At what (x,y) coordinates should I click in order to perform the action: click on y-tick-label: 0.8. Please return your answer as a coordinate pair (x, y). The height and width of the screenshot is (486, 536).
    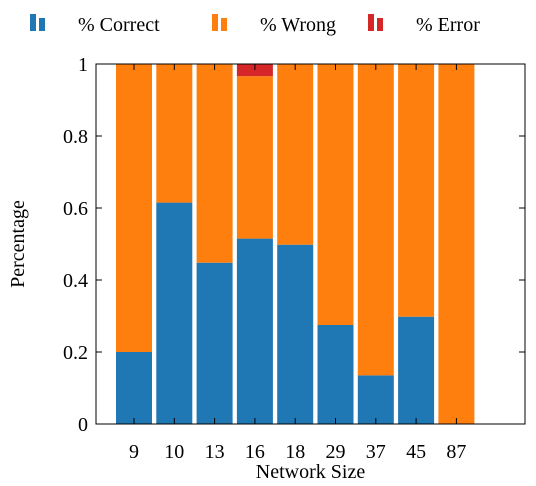
    Looking at the image, I should click on (75, 137).